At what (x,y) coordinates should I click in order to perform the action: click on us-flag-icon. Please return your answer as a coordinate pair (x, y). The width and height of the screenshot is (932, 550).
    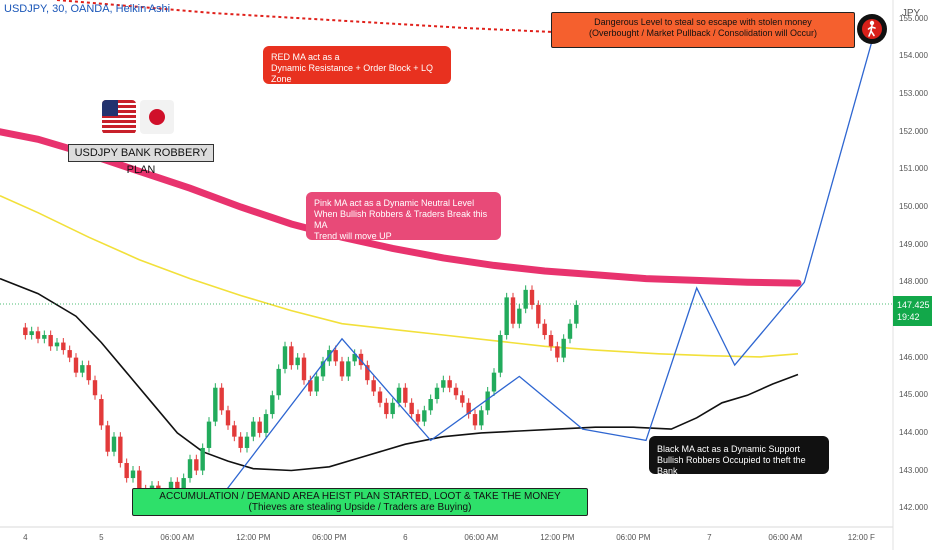
    Looking at the image, I should click on (119, 117).